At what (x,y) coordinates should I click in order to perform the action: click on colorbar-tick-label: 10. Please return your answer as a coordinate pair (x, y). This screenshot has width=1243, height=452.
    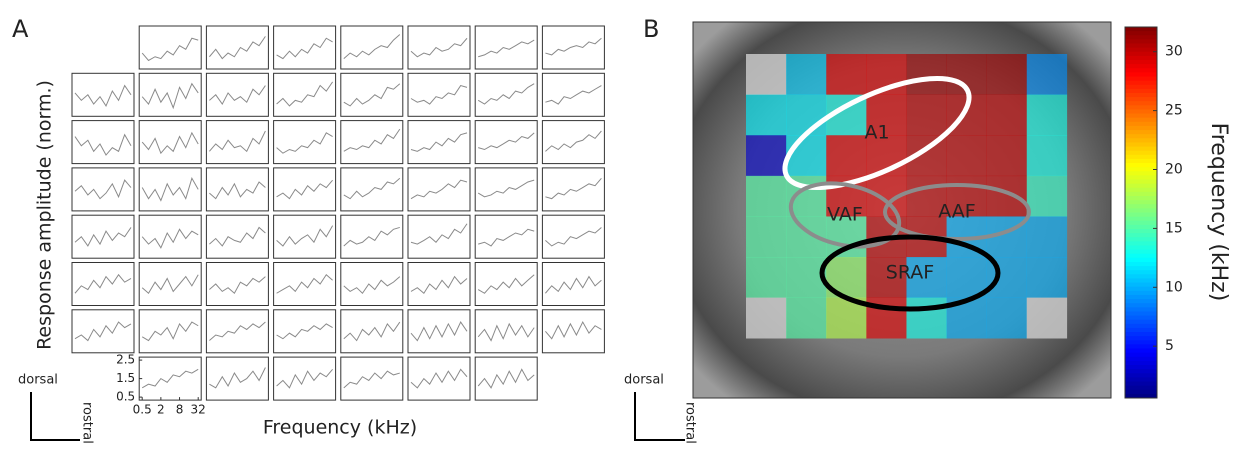
    Looking at the image, I should click on (1174, 287).